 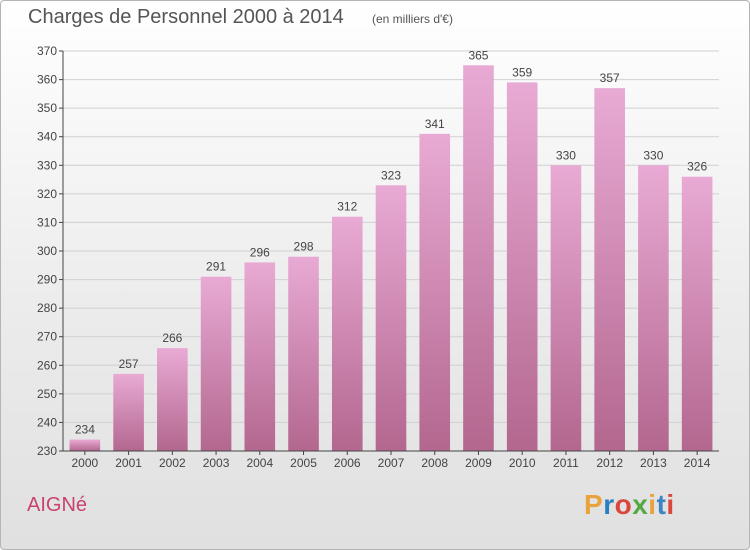 What do you see at coordinates (661, 504) in the screenshot?
I see `logo-letter: t` at bounding box center [661, 504].